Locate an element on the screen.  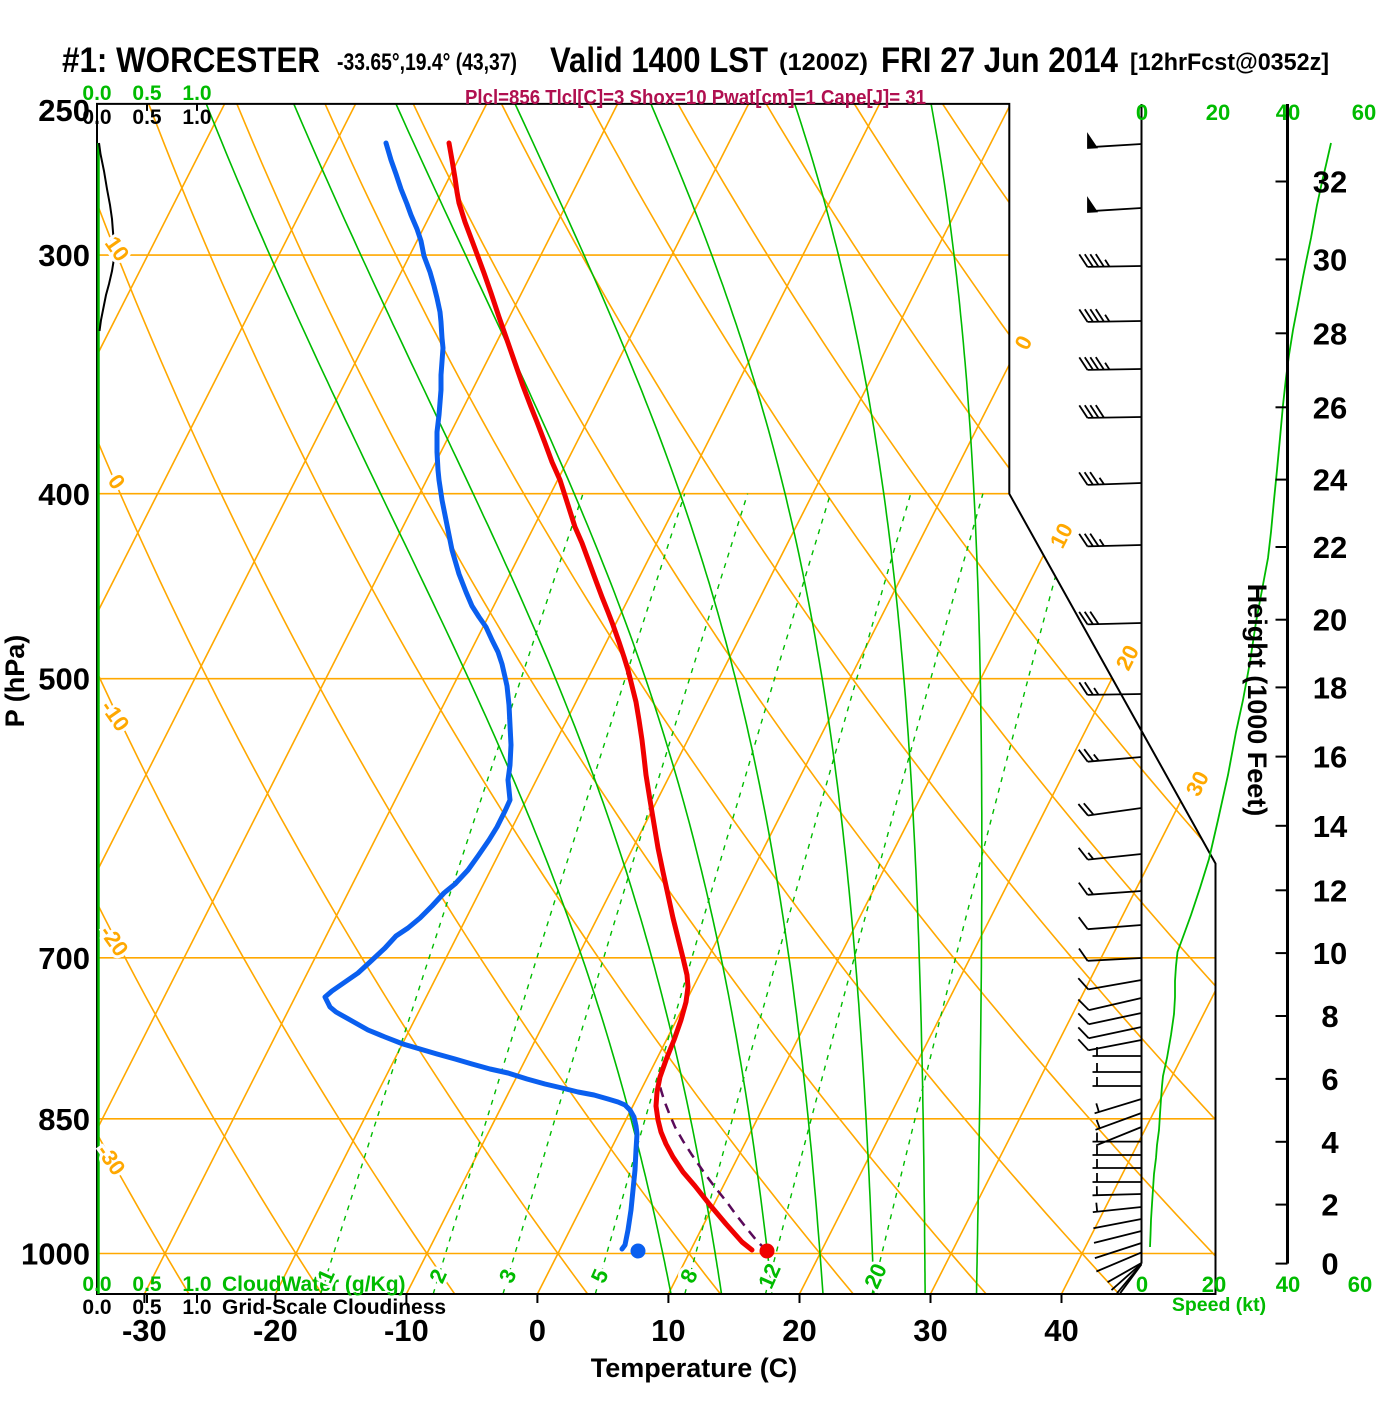
svg-text: 14 is located at coordinates (1330, 826).